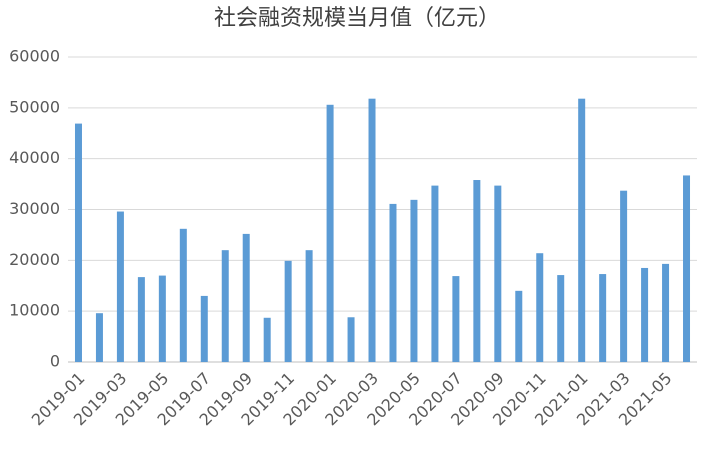 The width and height of the screenshot is (711, 453). What do you see at coordinates (55, 361) in the screenshot?
I see `y-tick-label: 0` at bounding box center [55, 361].